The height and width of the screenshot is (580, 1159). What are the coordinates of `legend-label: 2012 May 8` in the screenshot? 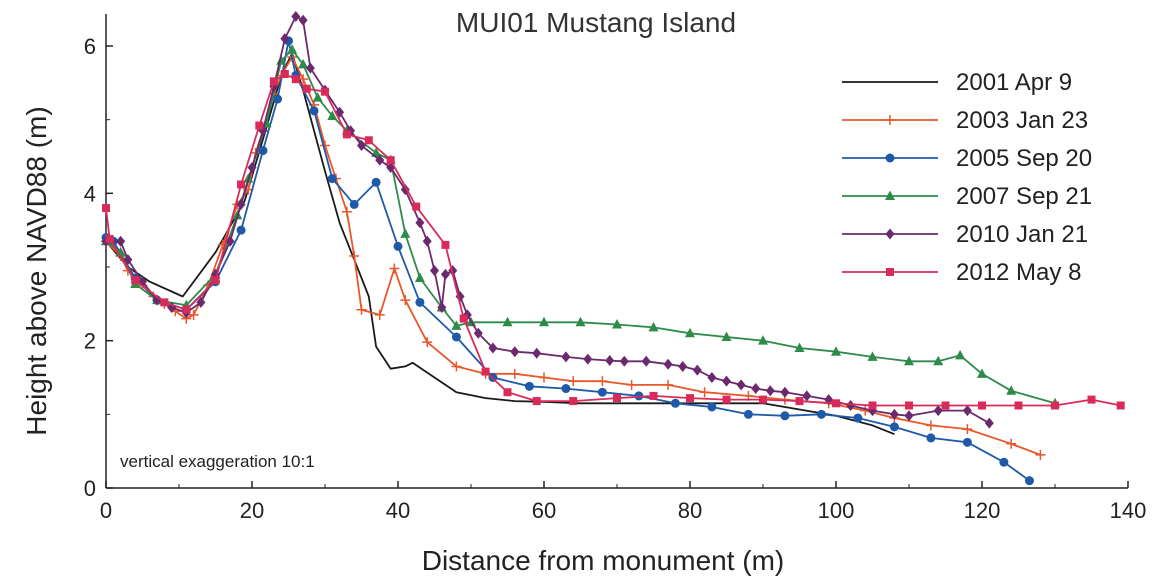 It's located at (1018, 272).